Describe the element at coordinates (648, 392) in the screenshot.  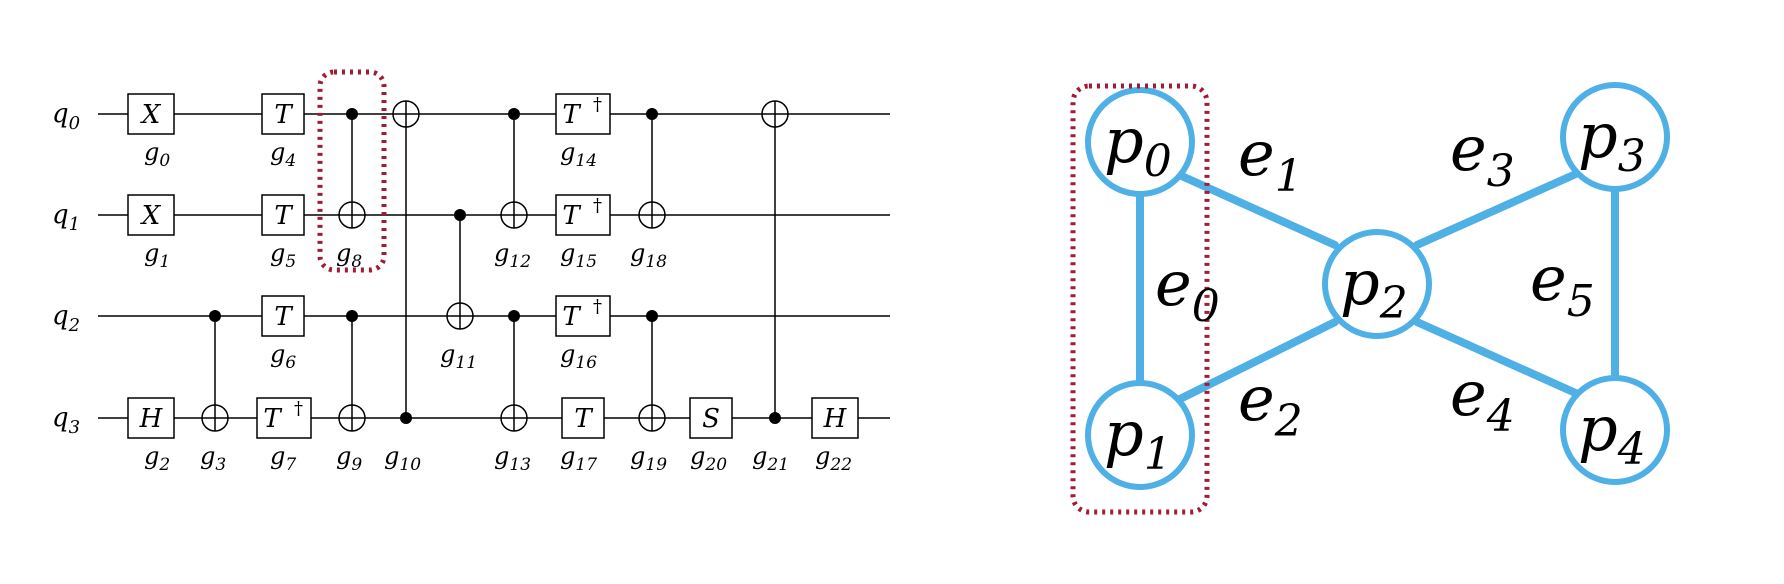
I see `cnot-g19: g19` at that location.